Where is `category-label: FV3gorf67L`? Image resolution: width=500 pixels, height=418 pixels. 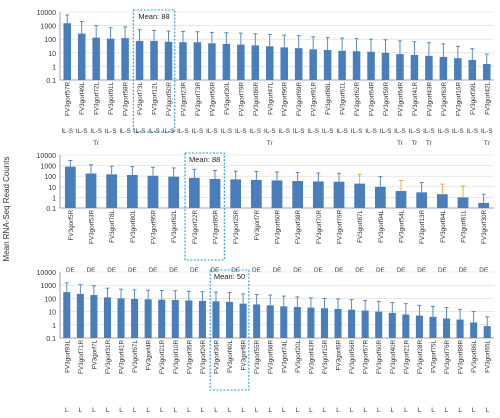 category-label: FV3gorf67L is located at coordinates (135, 356).